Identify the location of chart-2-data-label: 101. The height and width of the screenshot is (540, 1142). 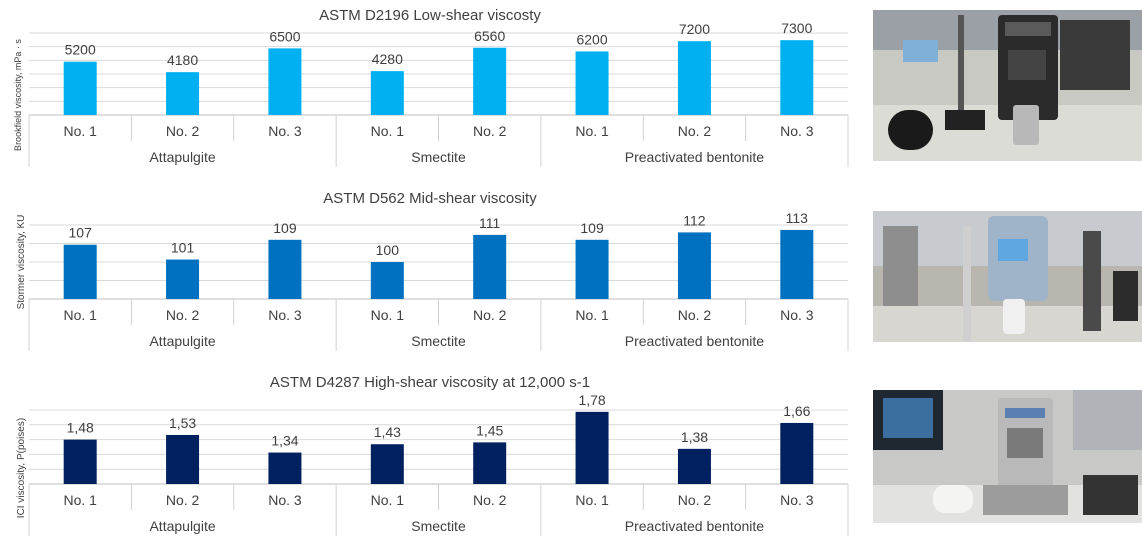
(183, 248).